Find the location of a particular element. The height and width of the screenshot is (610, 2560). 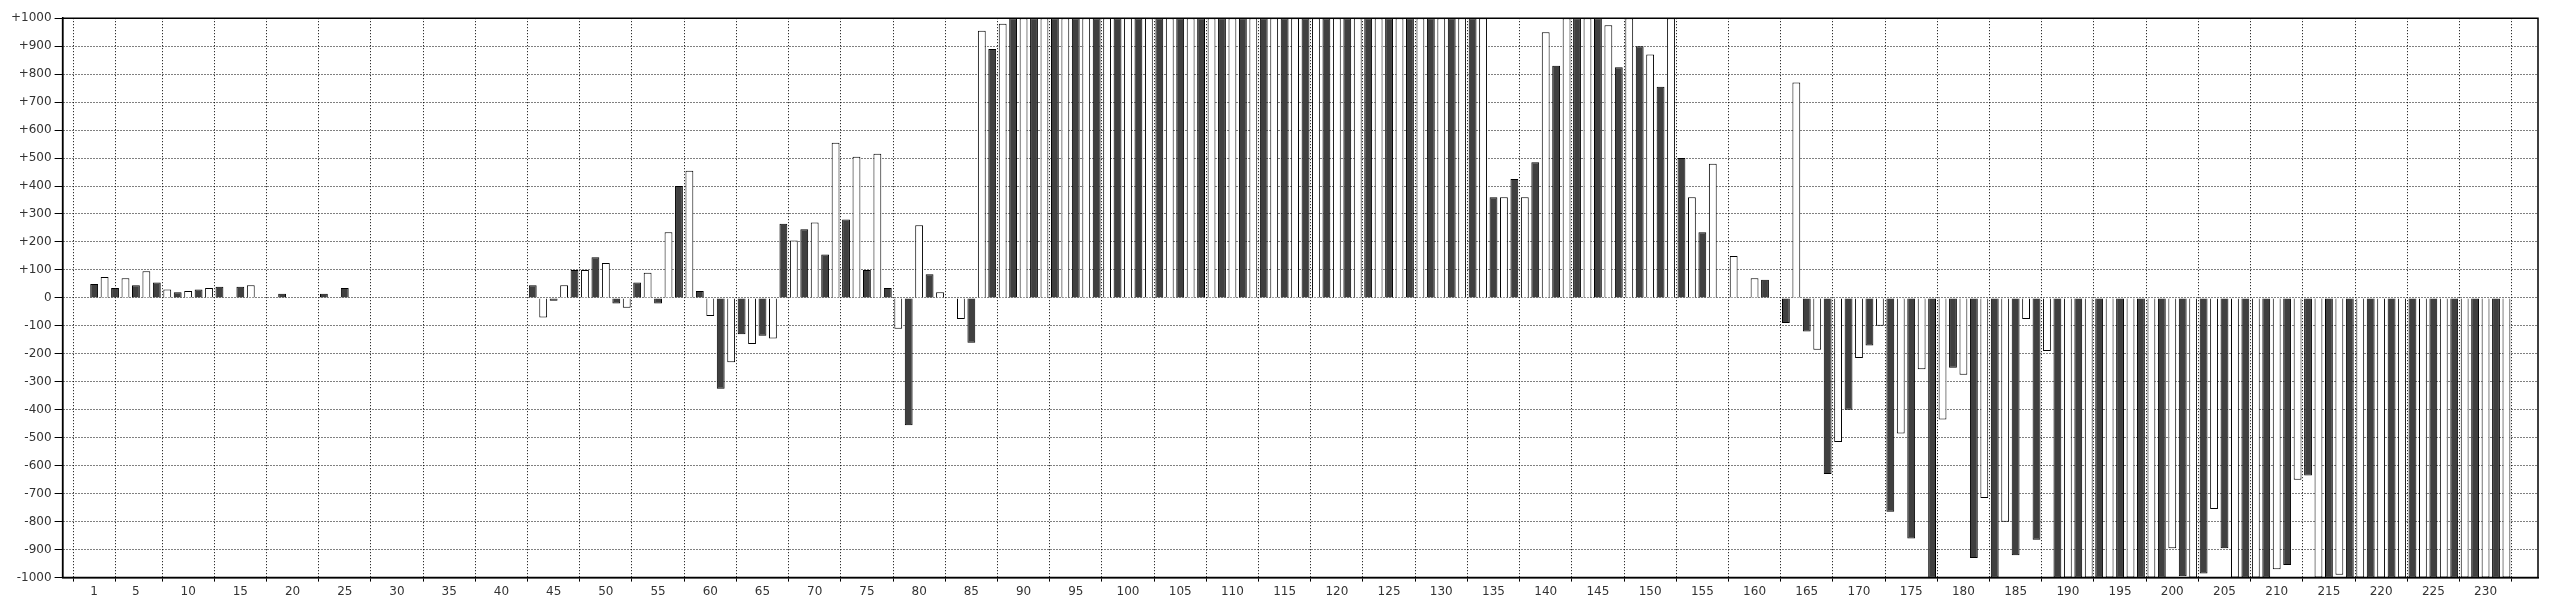

x-tick-label: 115 is located at coordinates (1285, 590).